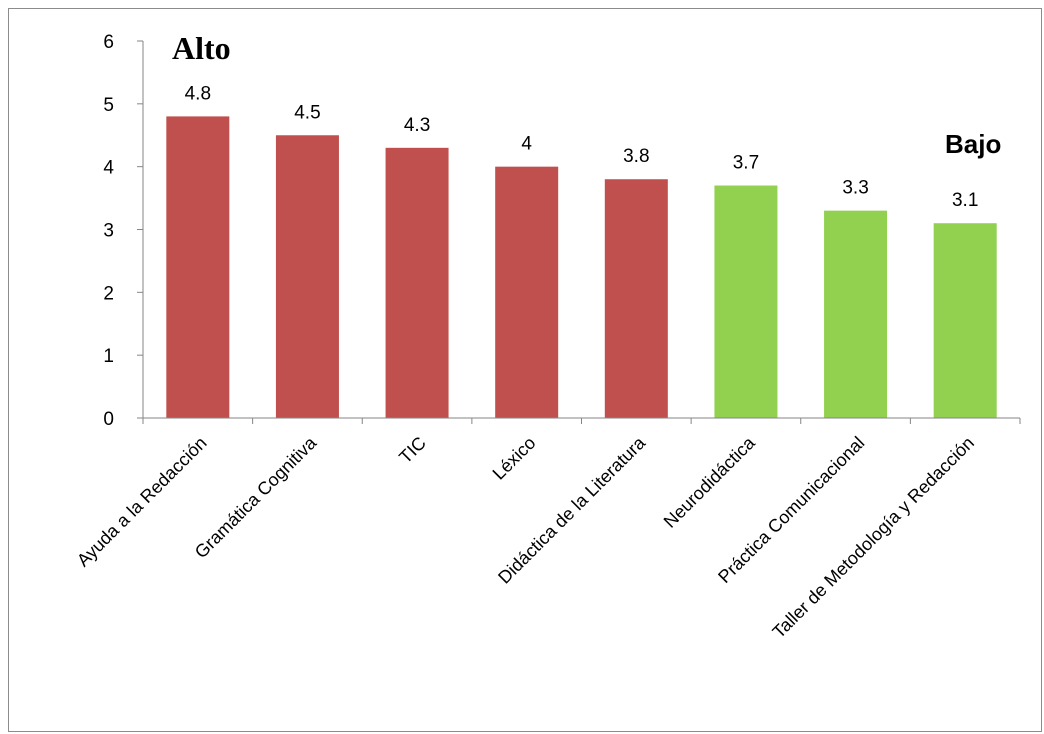 This screenshot has height=734, width=1044. What do you see at coordinates (198, 93) in the screenshot?
I see `data-label: 4.8` at bounding box center [198, 93].